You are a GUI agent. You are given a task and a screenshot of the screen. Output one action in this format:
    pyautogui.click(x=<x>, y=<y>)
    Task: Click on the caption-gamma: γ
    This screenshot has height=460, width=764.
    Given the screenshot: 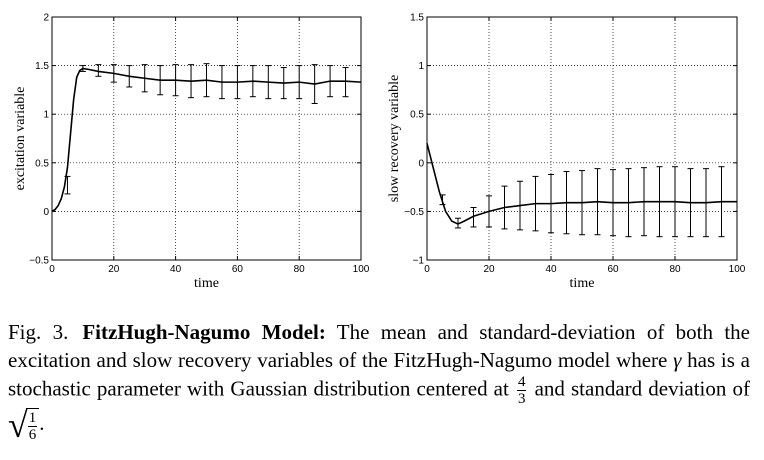 What is the action you would take?
    pyautogui.click(x=677, y=360)
    